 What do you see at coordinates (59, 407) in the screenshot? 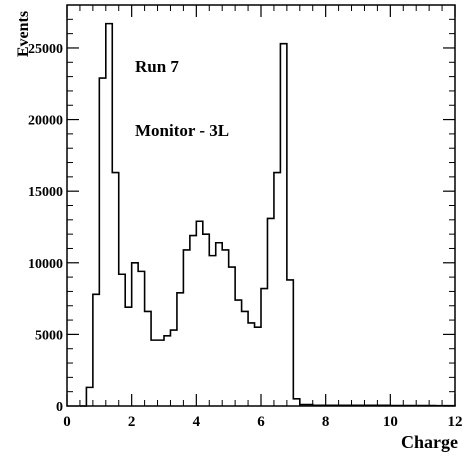
I see `y-tick-label: 0` at bounding box center [59, 407].